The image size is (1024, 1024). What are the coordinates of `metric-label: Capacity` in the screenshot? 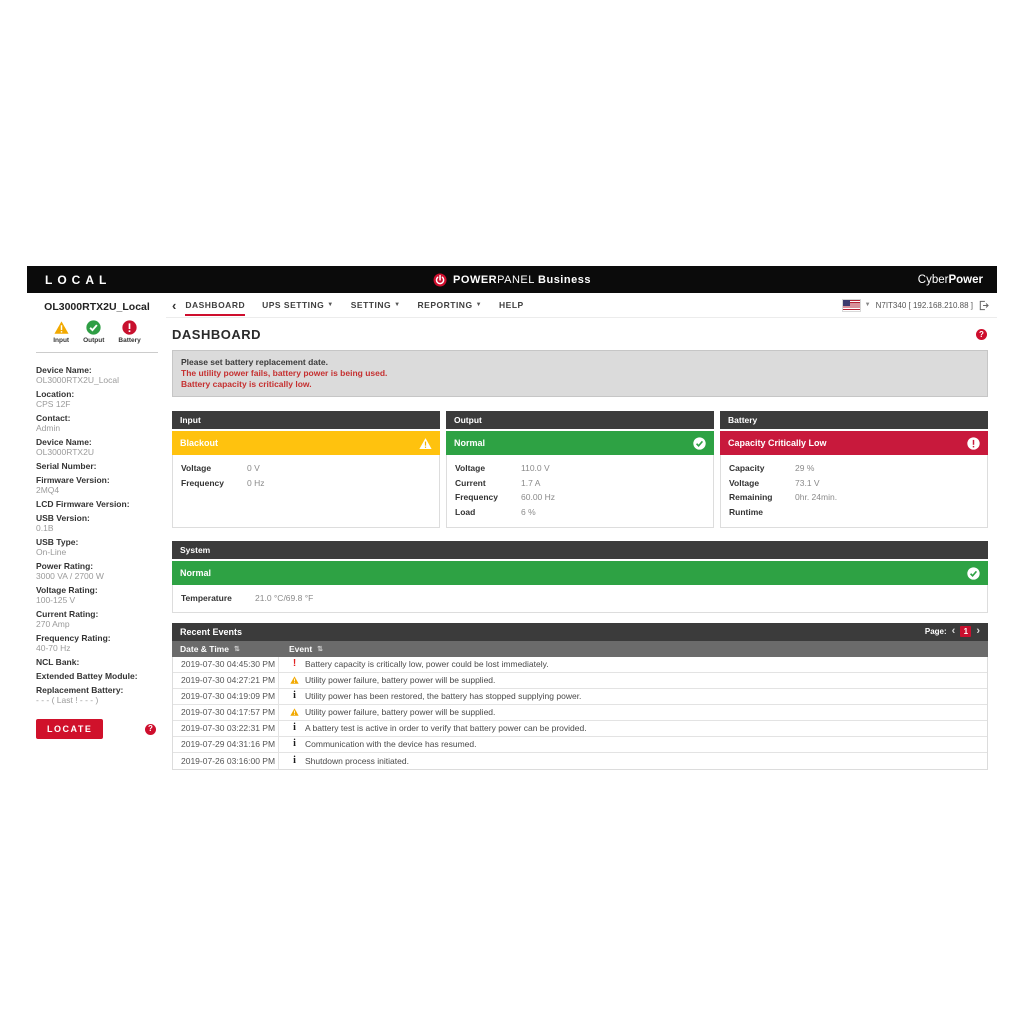 It's located at (747, 468).